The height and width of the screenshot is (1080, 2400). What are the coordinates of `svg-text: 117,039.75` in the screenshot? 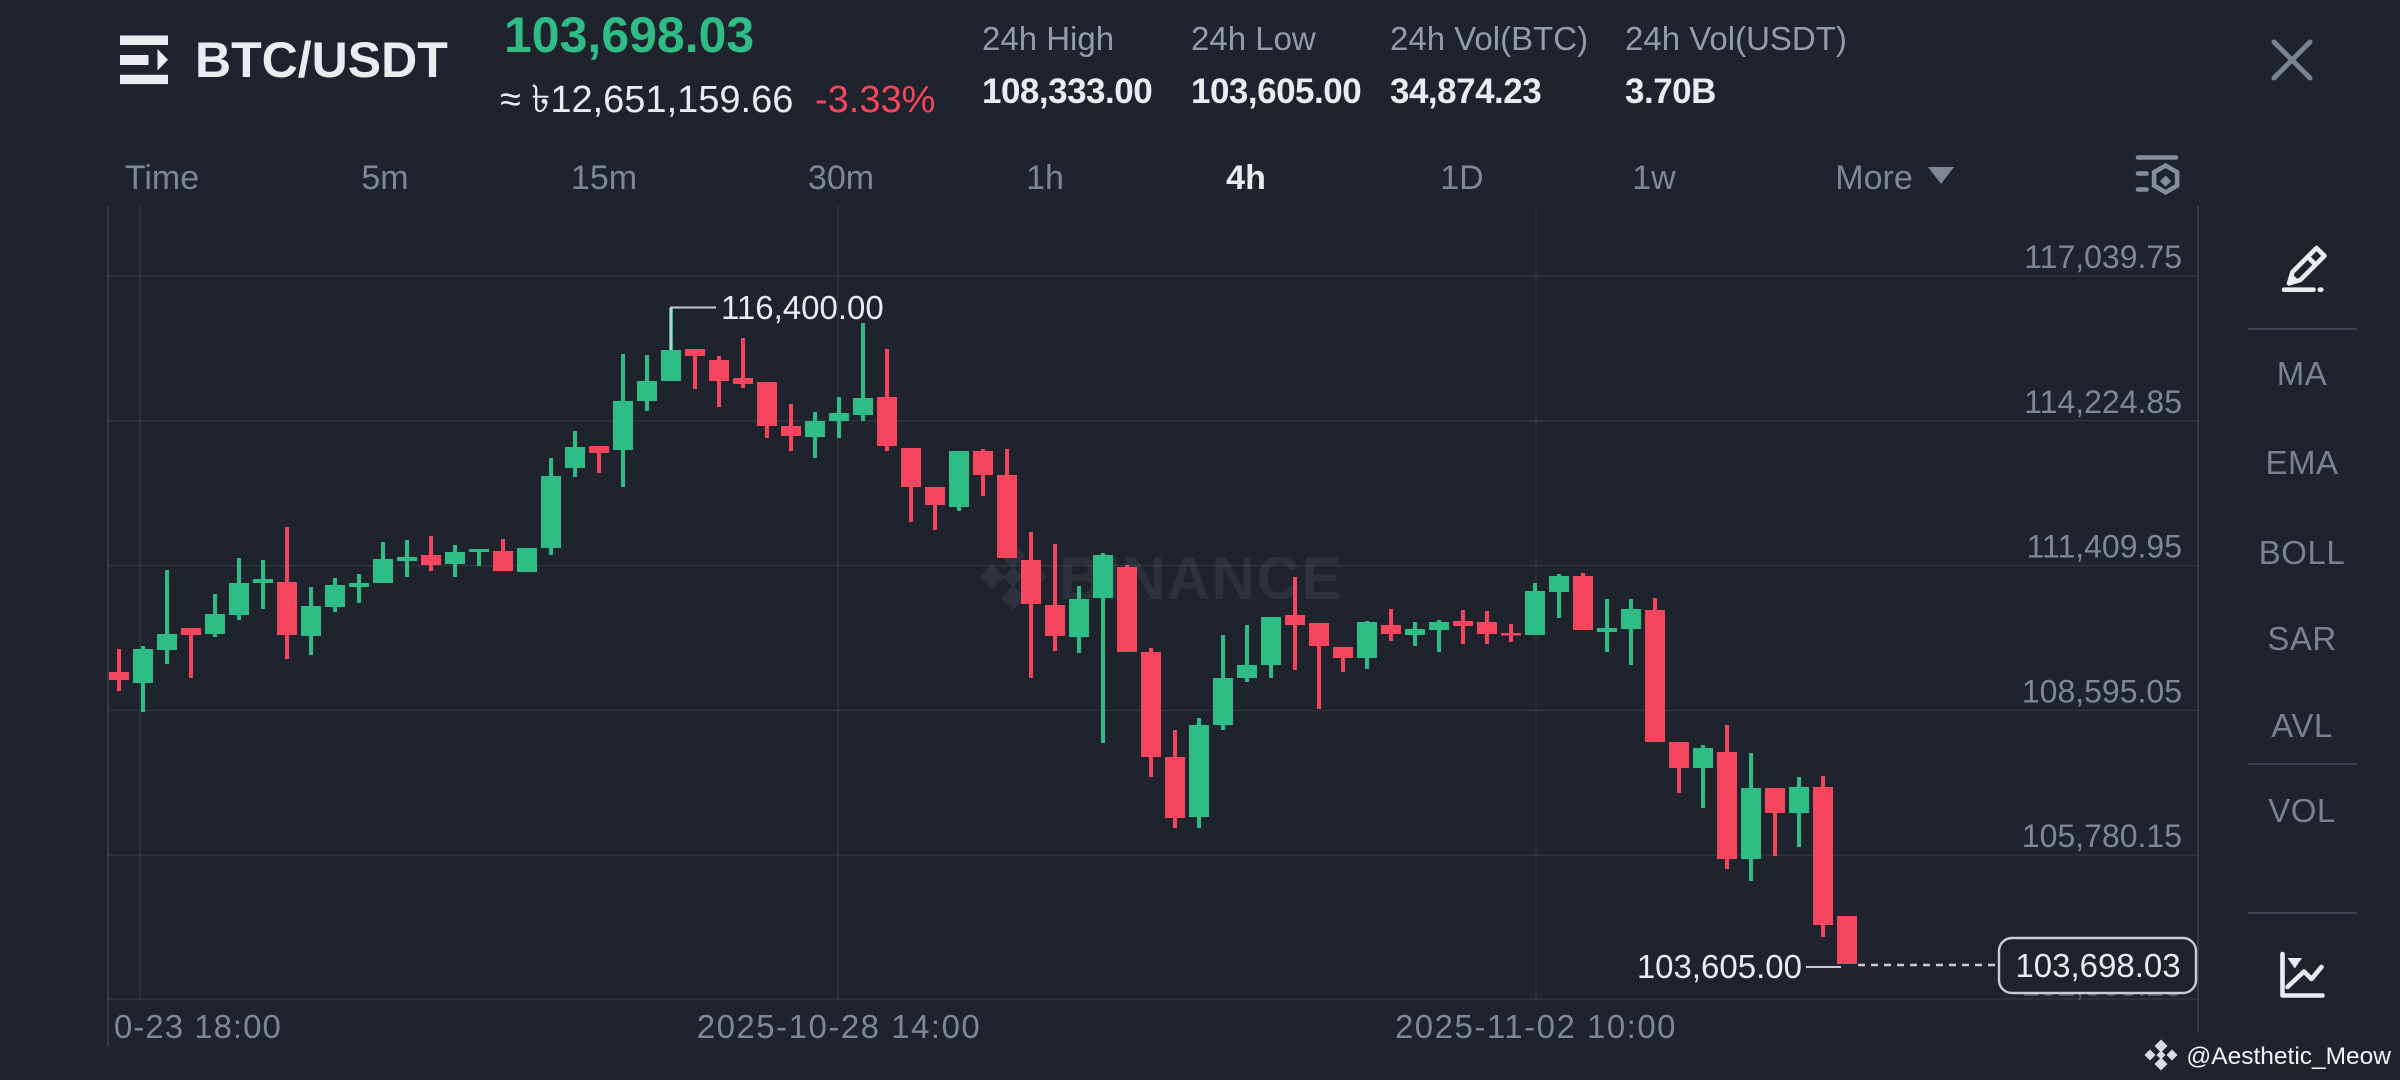 It's located at (2103, 257).